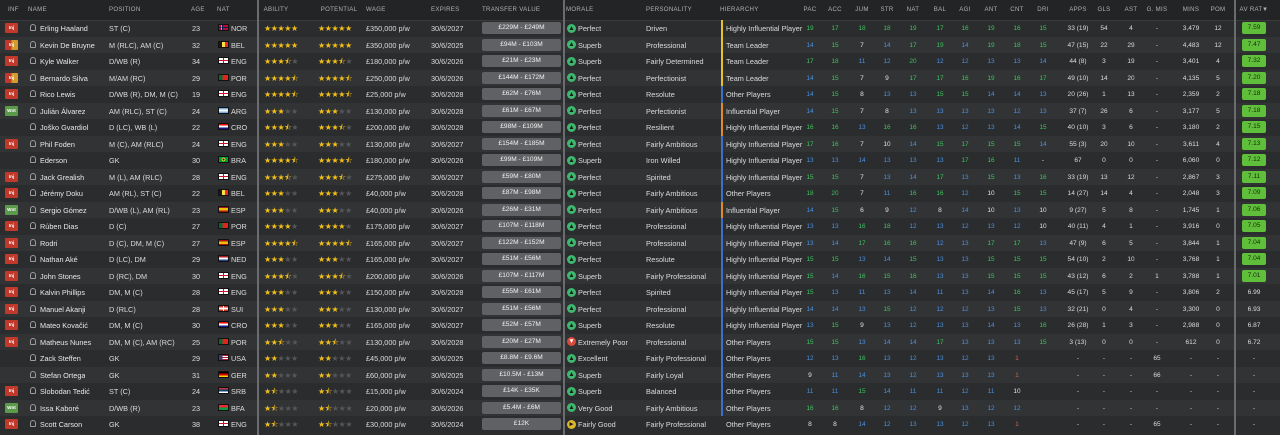 This screenshot has height=435, width=1280. I want to click on player-name: Julián Álvarez, so click(63, 111).